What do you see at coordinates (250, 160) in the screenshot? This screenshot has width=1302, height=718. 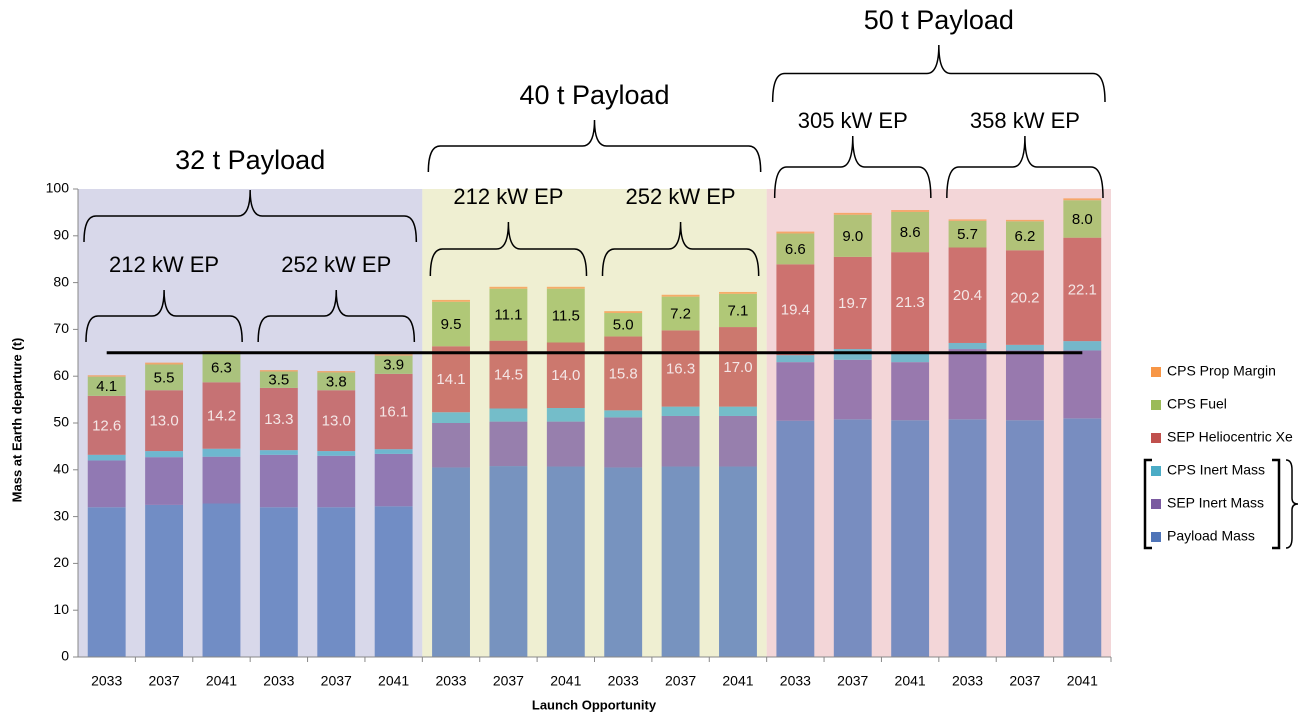 I see `group-label: 32 t Payload` at bounding box center [250, 160].